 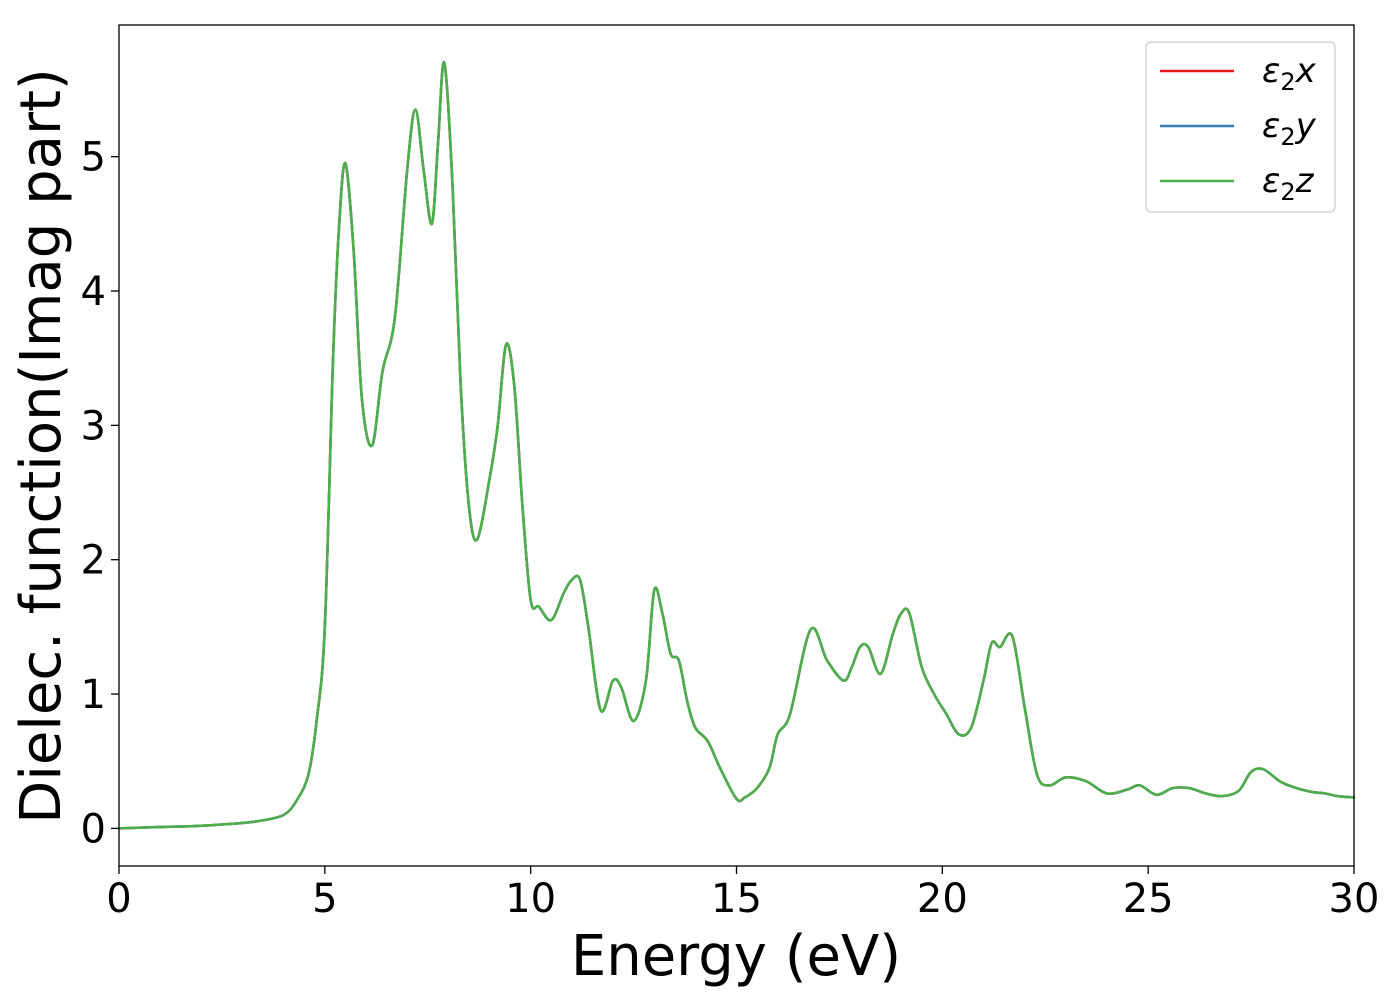 I want to click on x-tick-label: 10, so click(x=530, y=899).